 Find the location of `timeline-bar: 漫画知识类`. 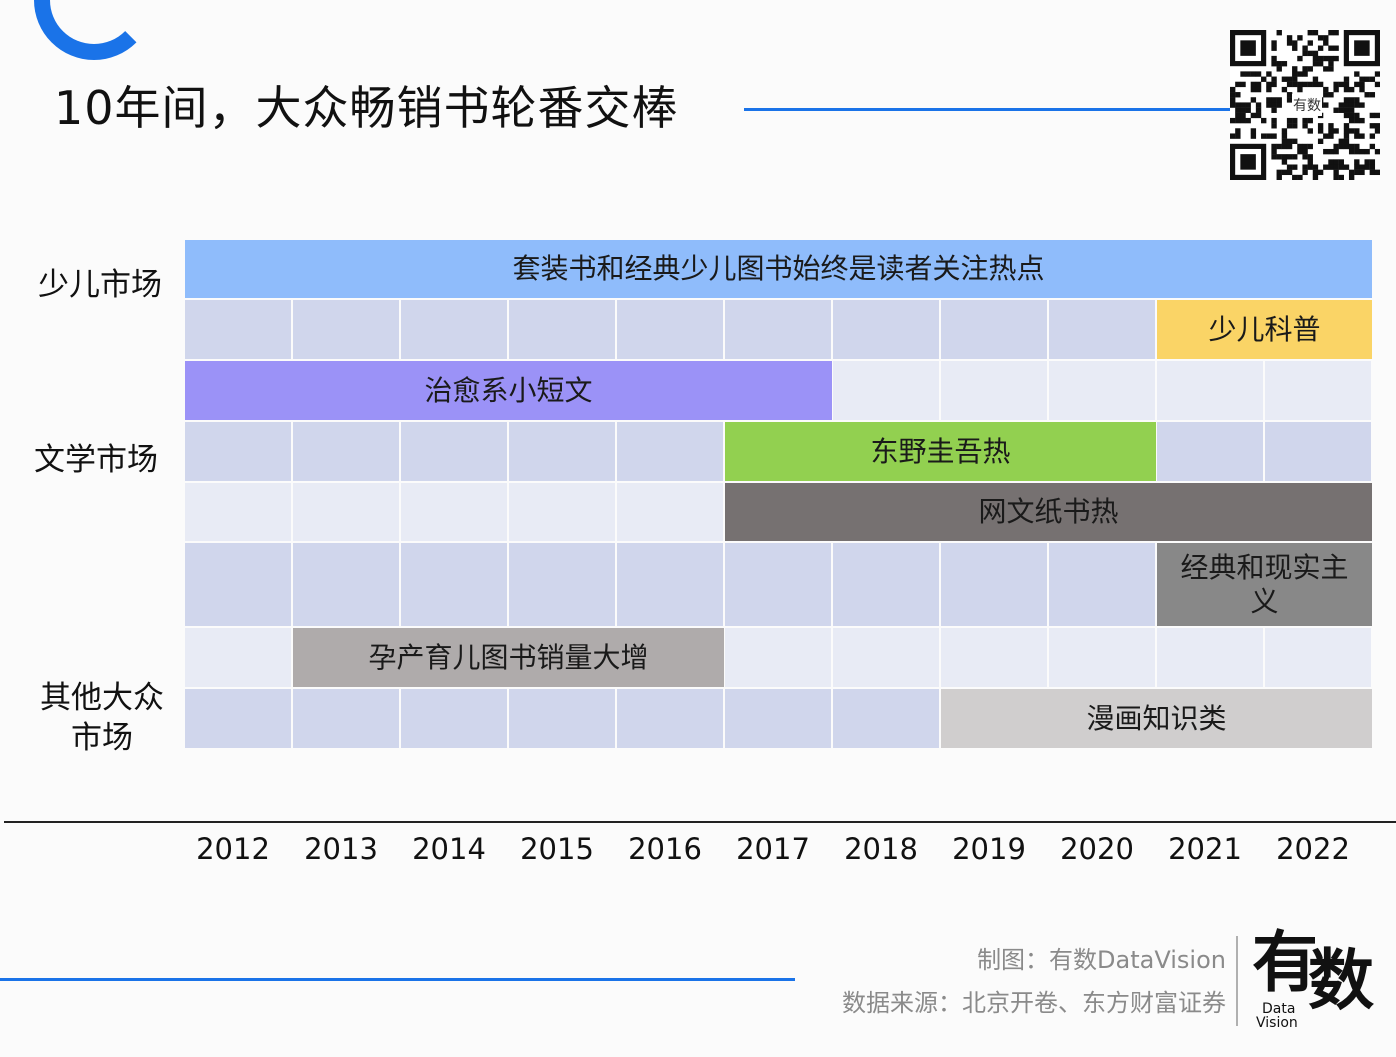

timeline-bar: 漫画知识类 is located at coordinates (1156, 718).